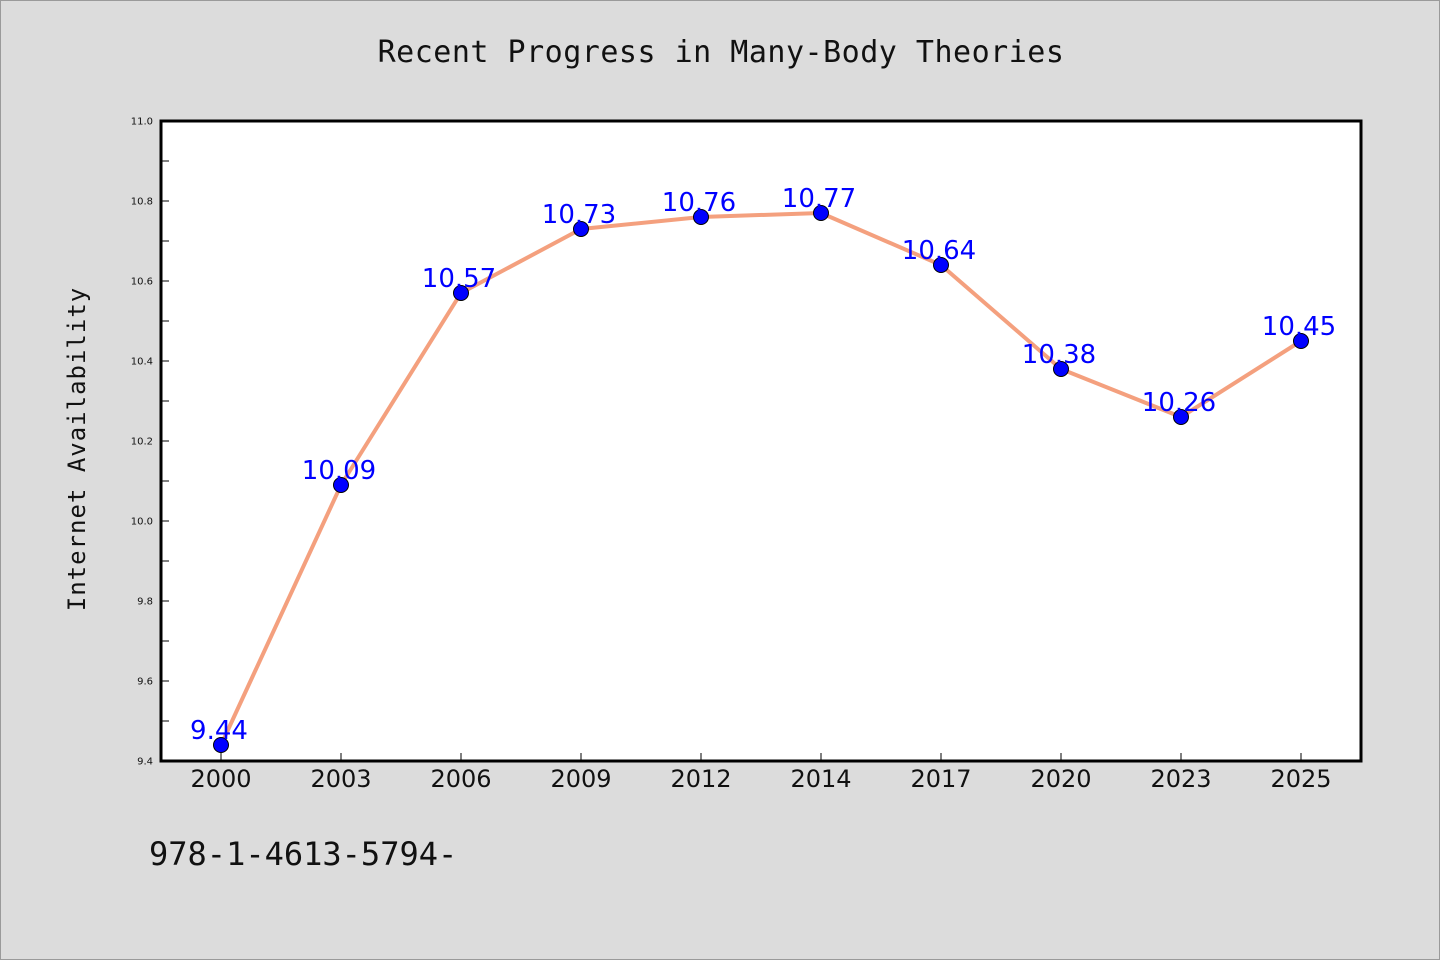 The image size is (1440, 960). What do you see at coordinates (819, 199) in the screenshot?
I see `data-label: 10.77` at bounding box center [819, 199].